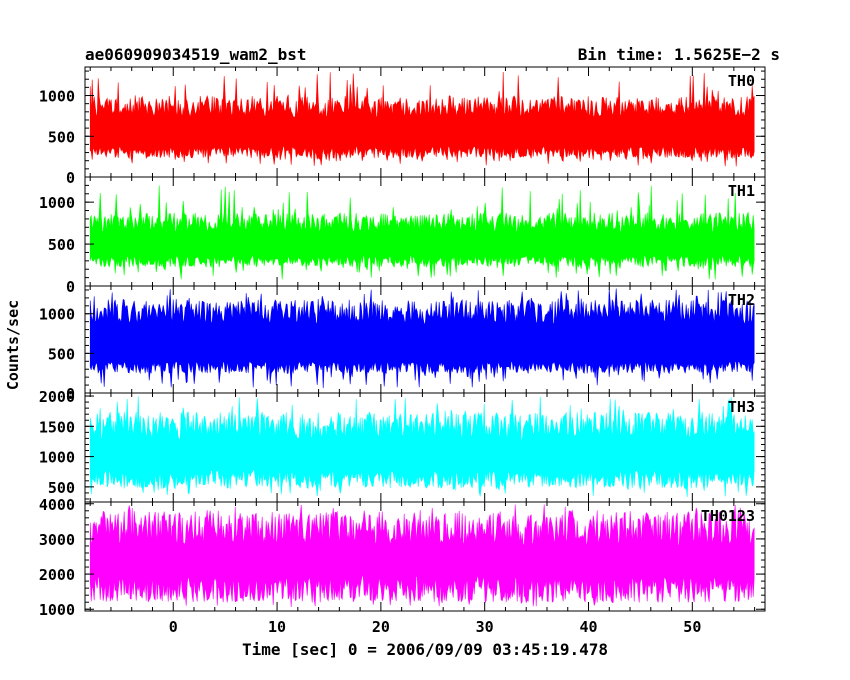 Image resolution: width=850 pixels, height=680 pixels. I want to click on series-th0-band, so click(422, 119).